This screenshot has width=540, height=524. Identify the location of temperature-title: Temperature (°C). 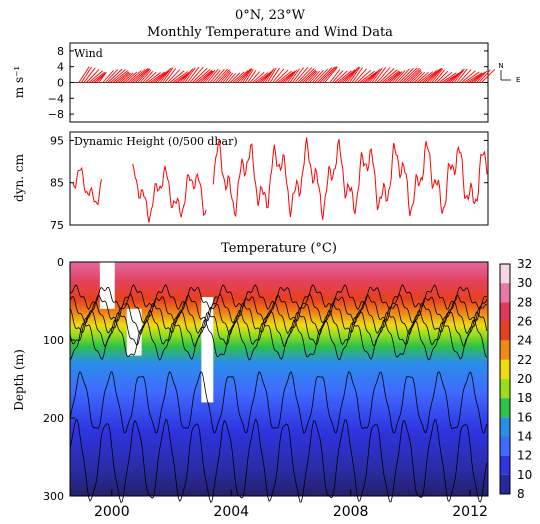
(279, 248).